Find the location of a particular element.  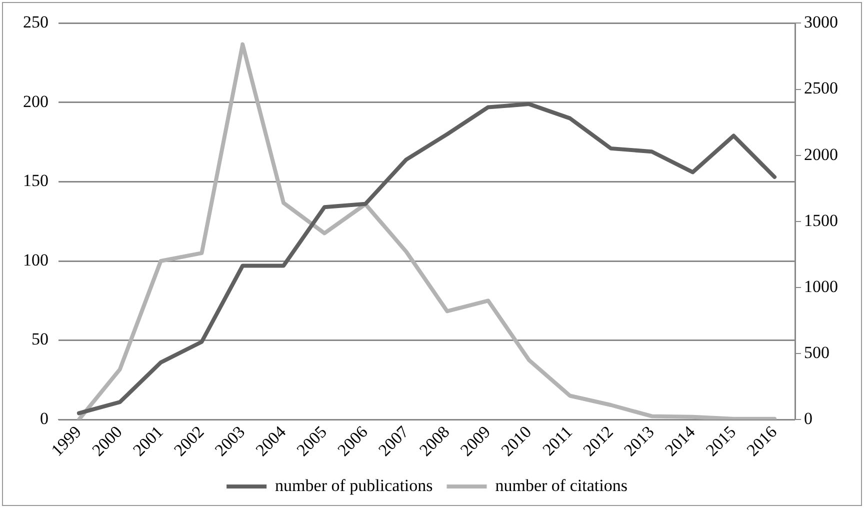

y2-tick-label: 1000 is located at coordinates (821, 286).